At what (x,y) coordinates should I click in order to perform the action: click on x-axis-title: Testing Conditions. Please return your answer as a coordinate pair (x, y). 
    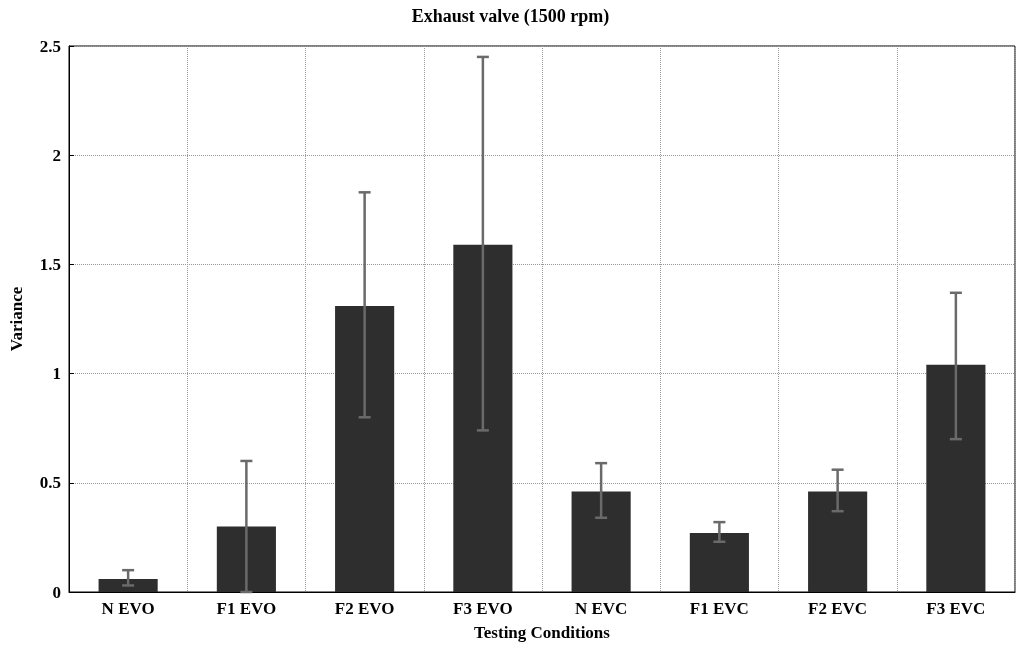
    Looking at the image, I should click on (542, 632).